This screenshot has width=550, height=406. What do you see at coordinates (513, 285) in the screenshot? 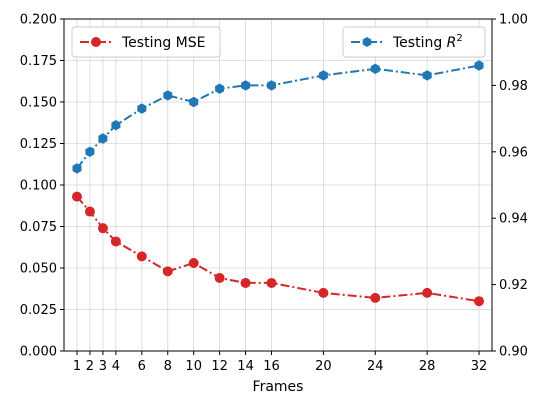
I see `right-y-tick-label: 0.92` at bounding box center [513, 285].